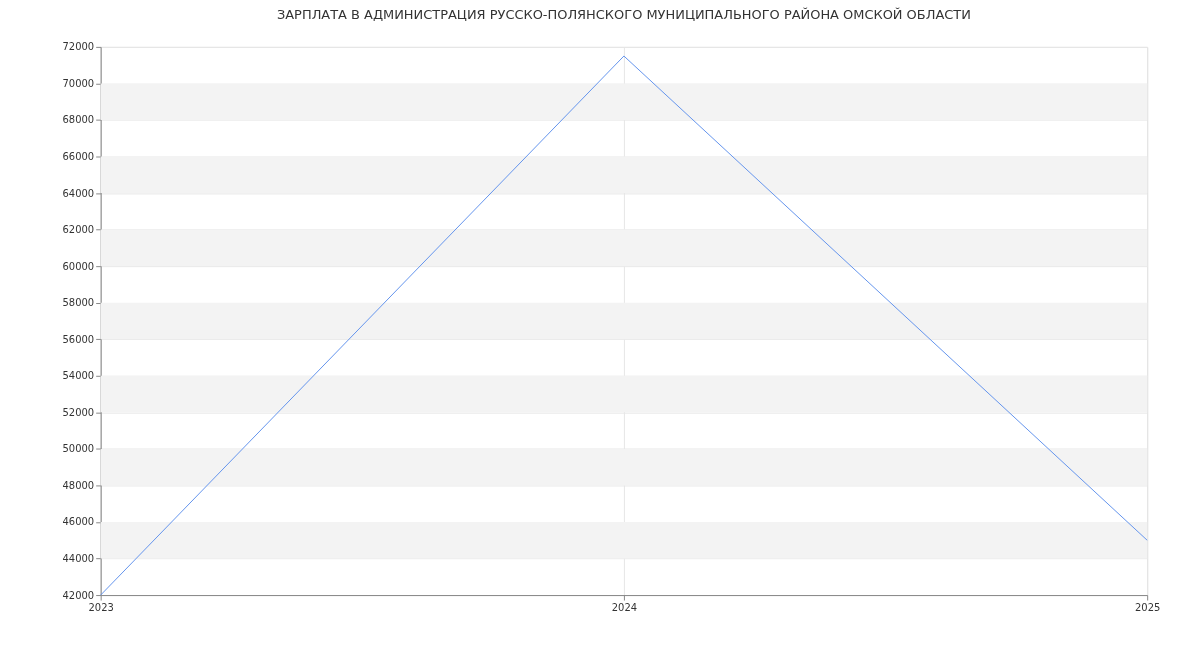  I want to click on y-tick-label: 44000, so click(78, 558).